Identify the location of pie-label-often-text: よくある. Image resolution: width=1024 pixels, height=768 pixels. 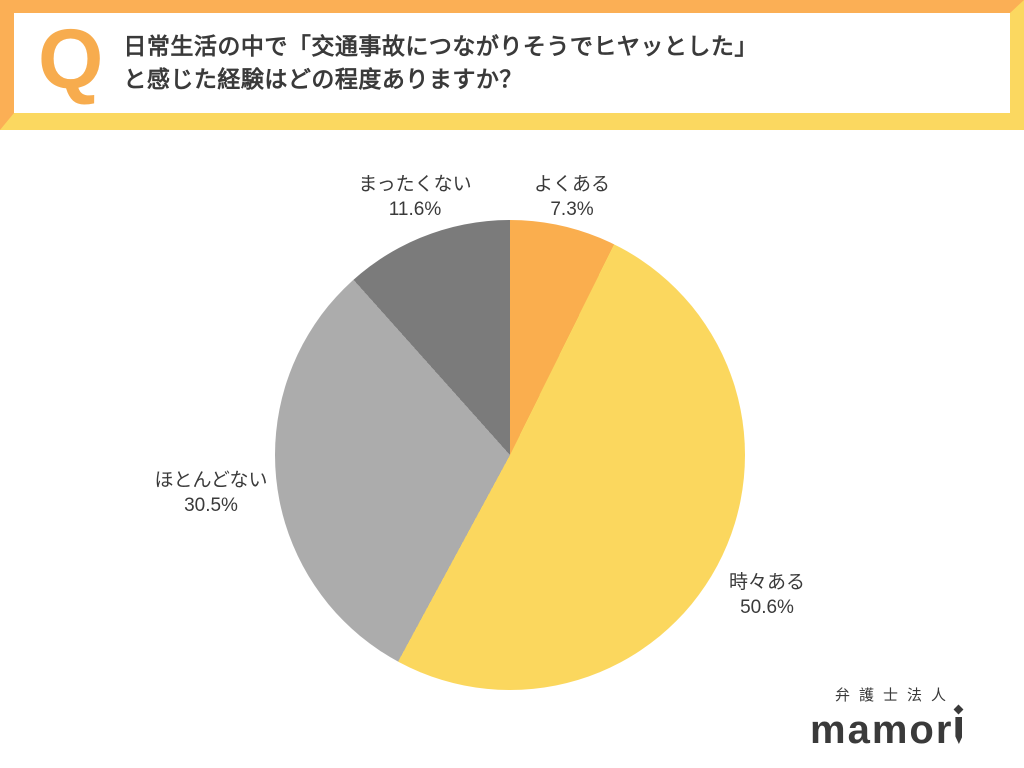
(571, 184).